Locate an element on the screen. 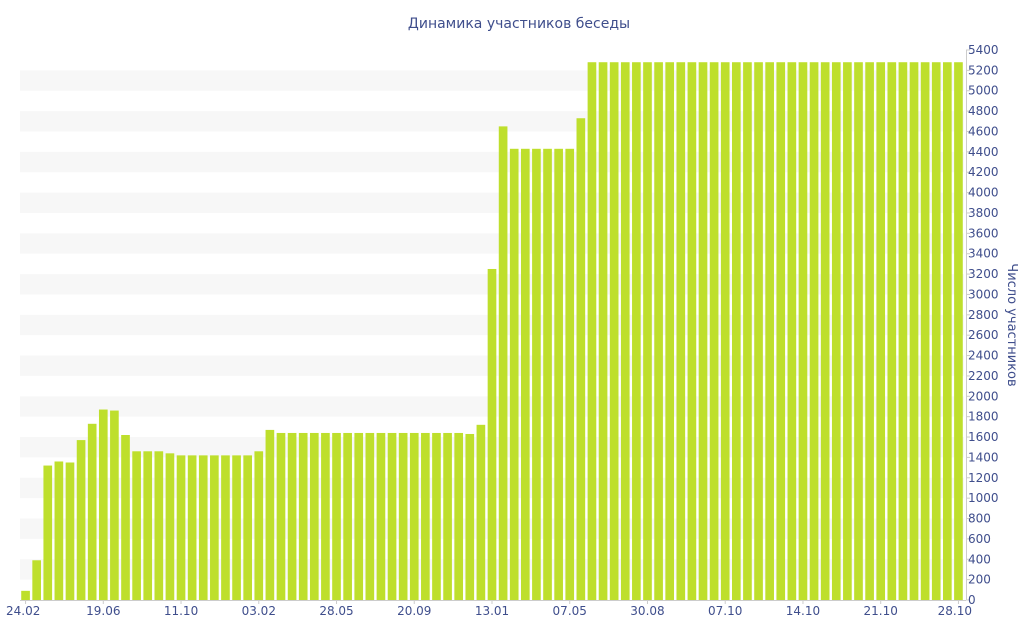  y-tick-label: 1400 is located at coordinates (983, 457).